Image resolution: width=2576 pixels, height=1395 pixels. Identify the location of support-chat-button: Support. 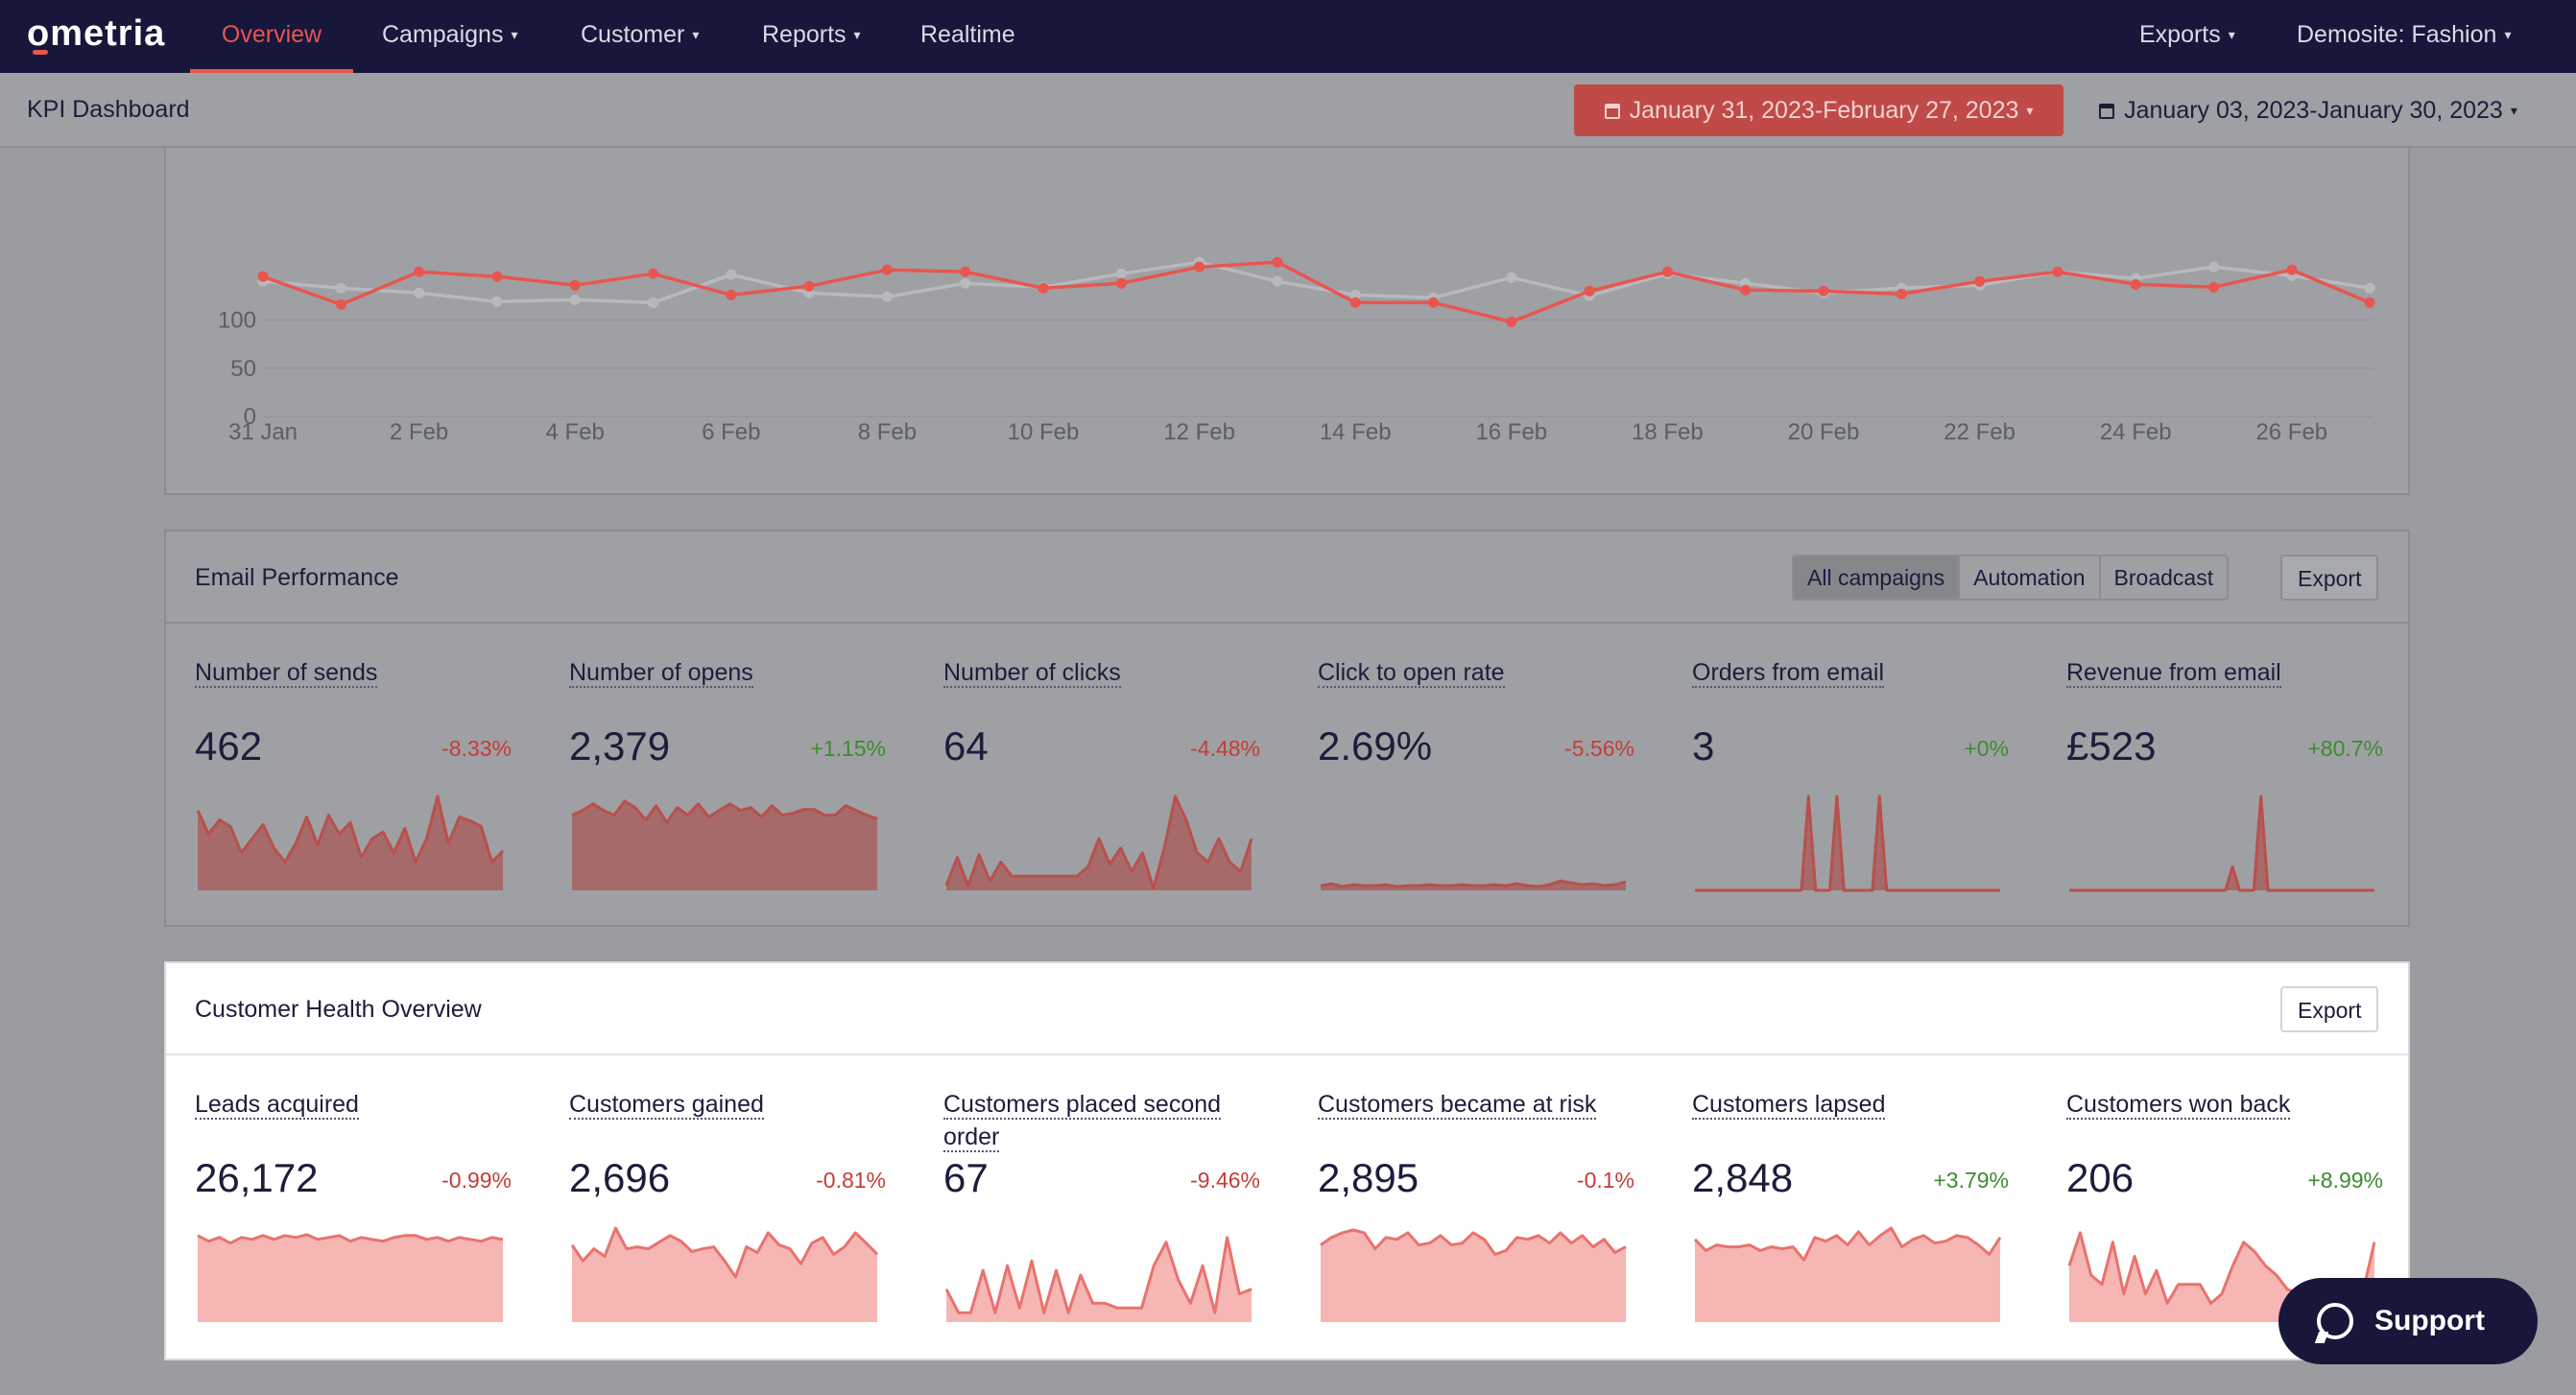
(2408, 1321).